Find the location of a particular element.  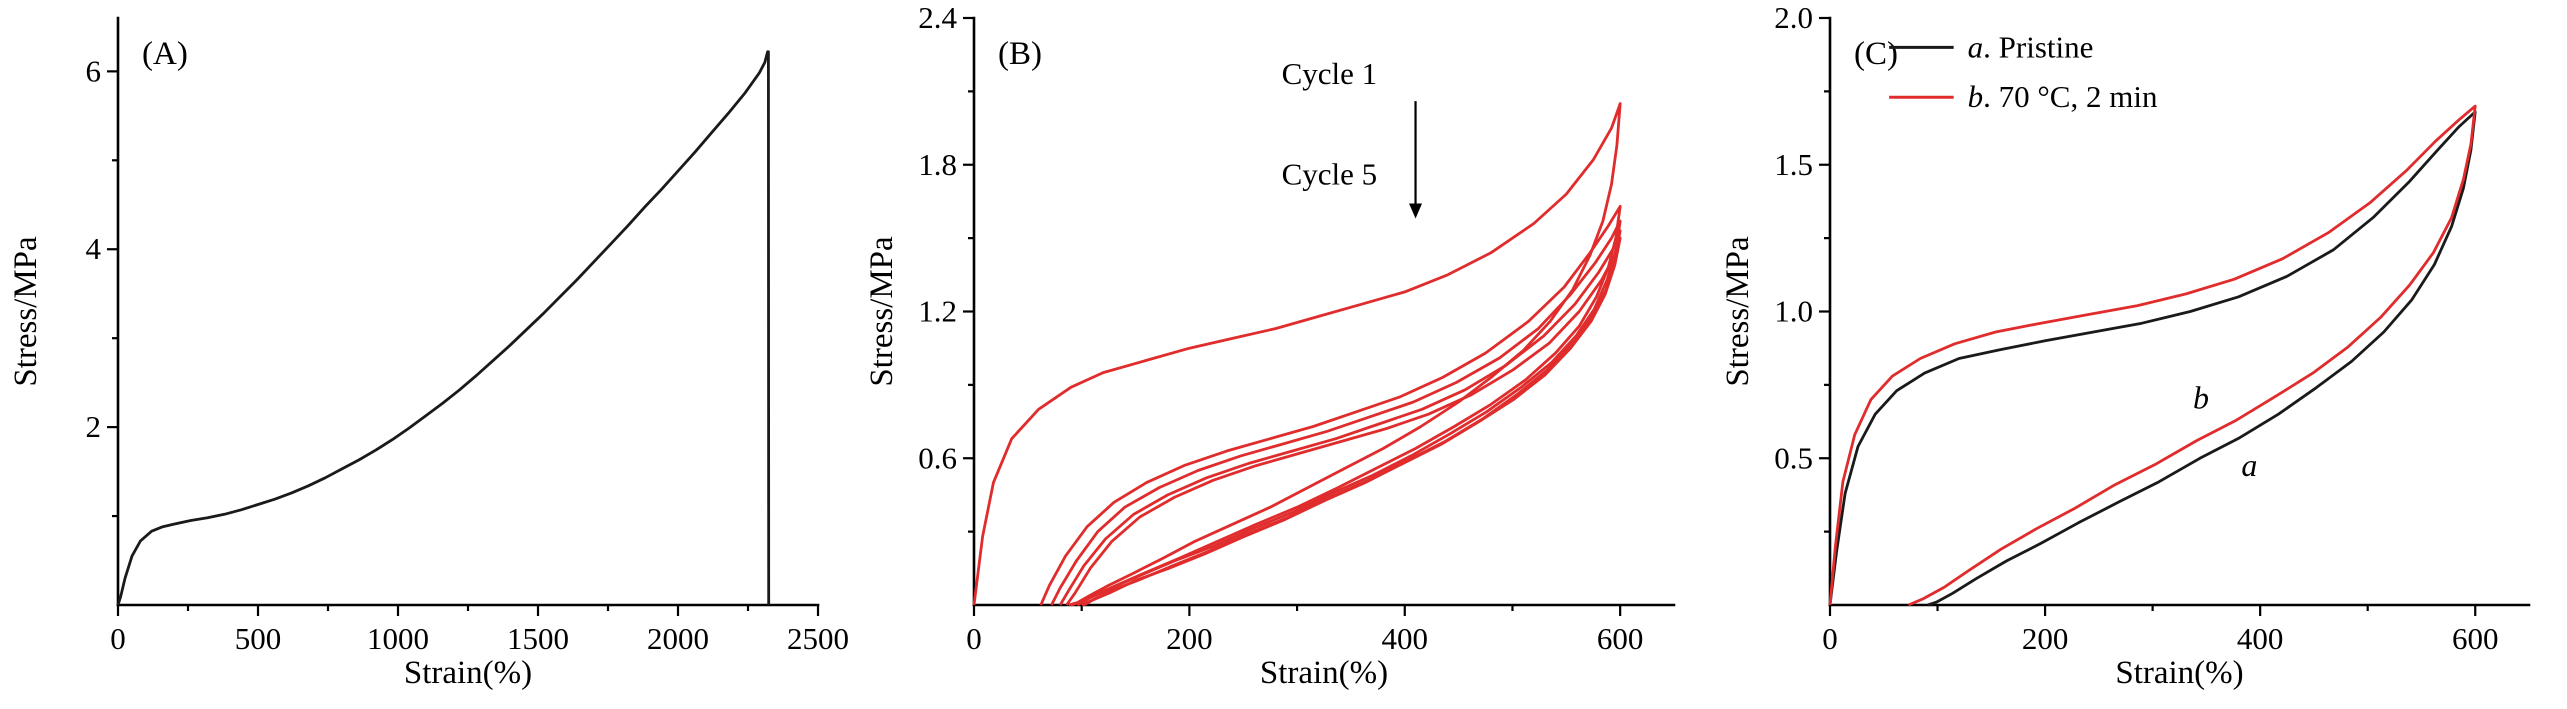

x-tick-label: 2500 is located at coordinates (818, 638).